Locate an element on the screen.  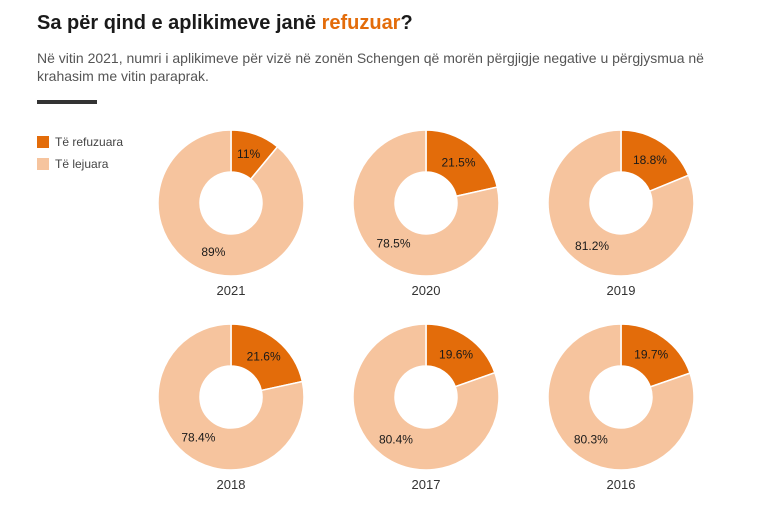
slice-label-refused-2020: 21.5% is located at coordinates (458, 162).